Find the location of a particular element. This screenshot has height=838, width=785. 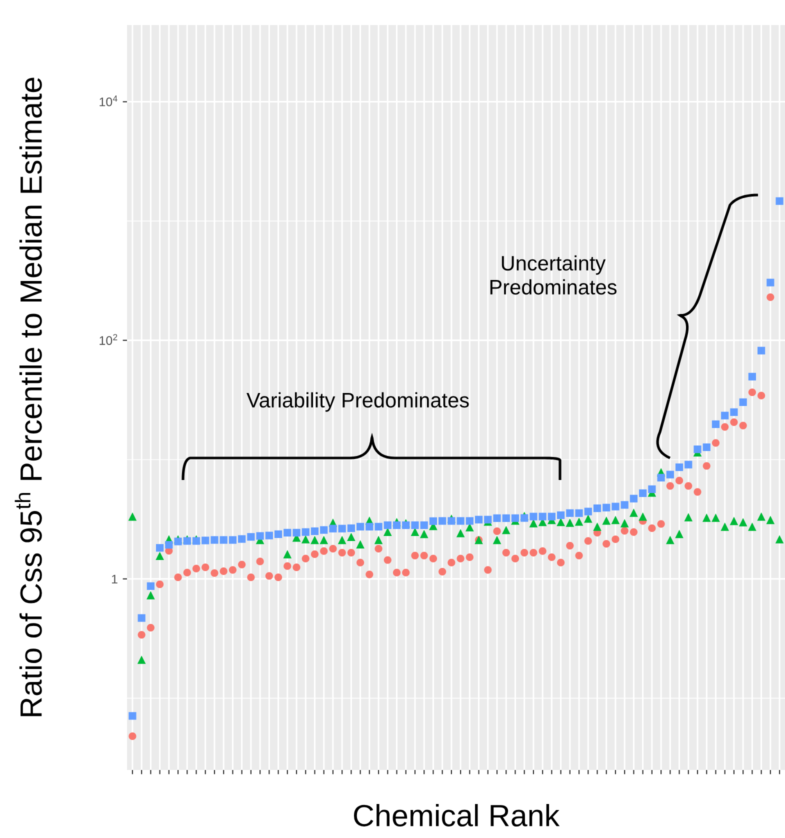

x-axis-title: Chemical Rank is located at coordinates (457, 815).